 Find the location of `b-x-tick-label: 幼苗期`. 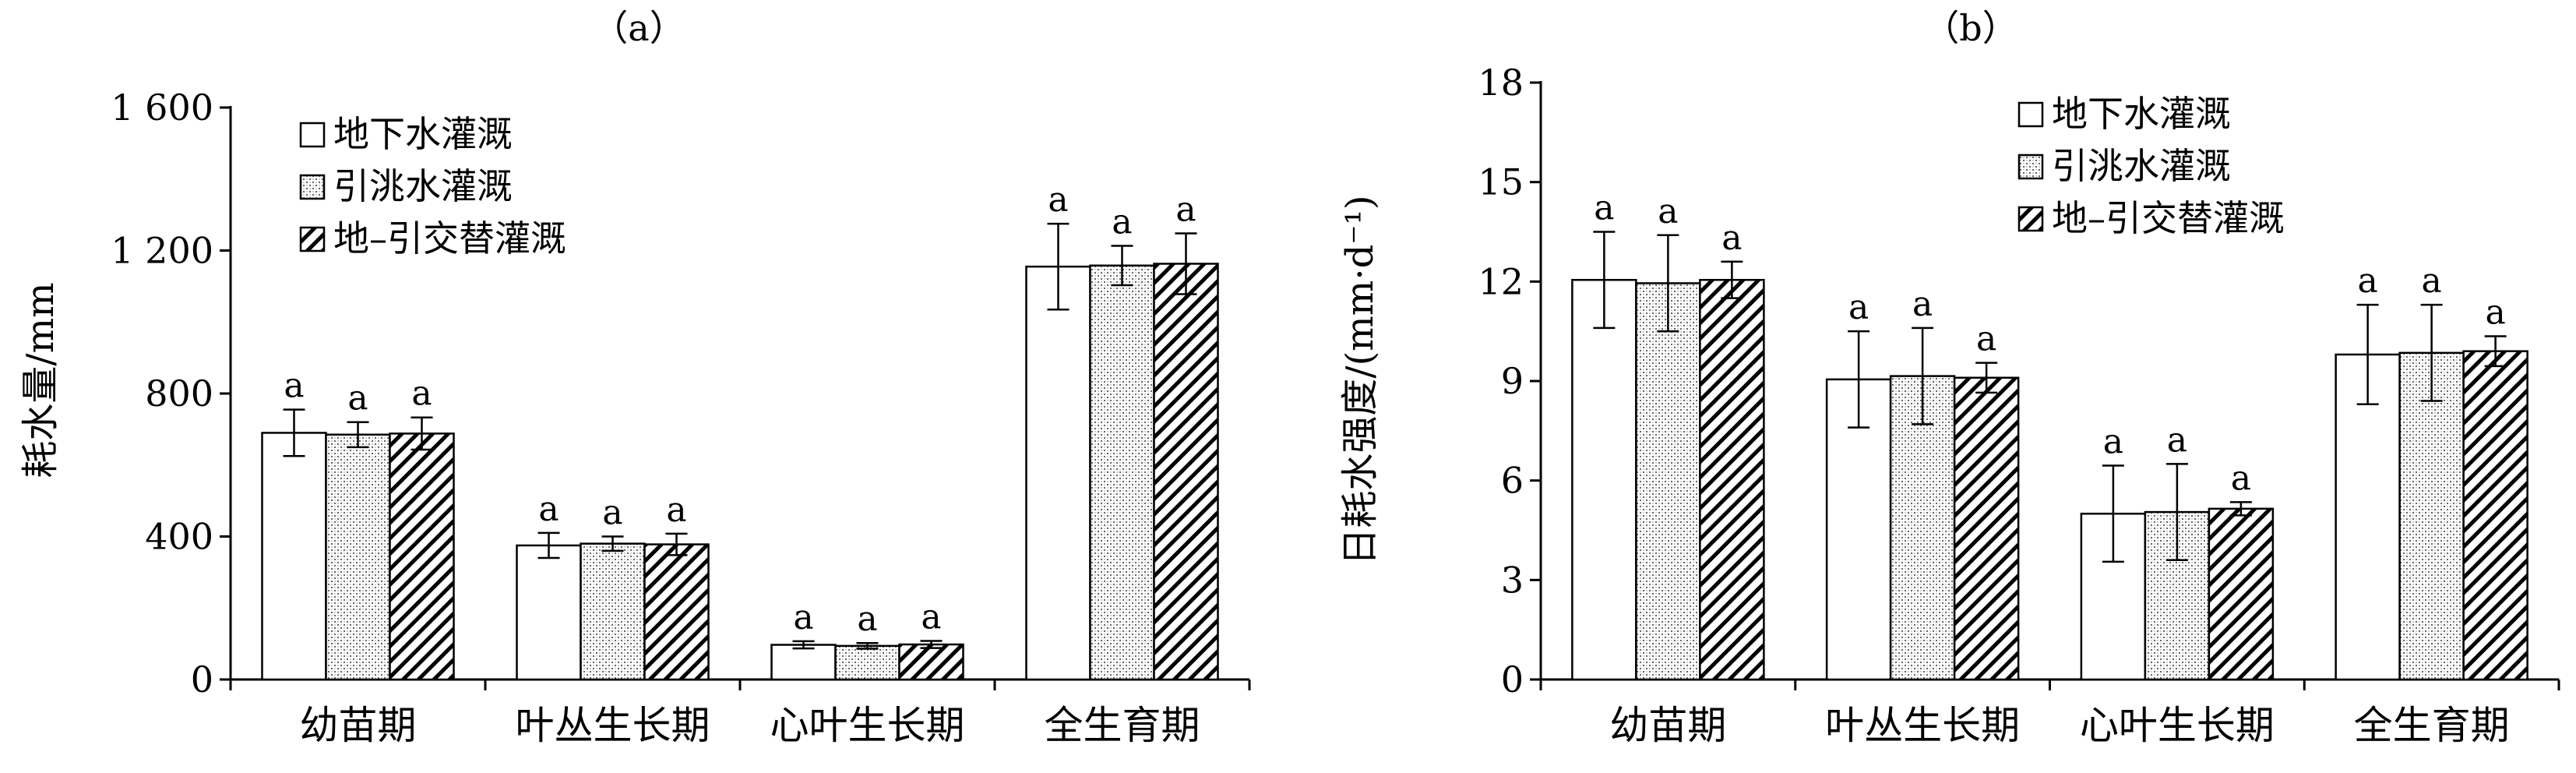

b-x-tick-label: 幼苗期 is located at coordinates (1667, 725).